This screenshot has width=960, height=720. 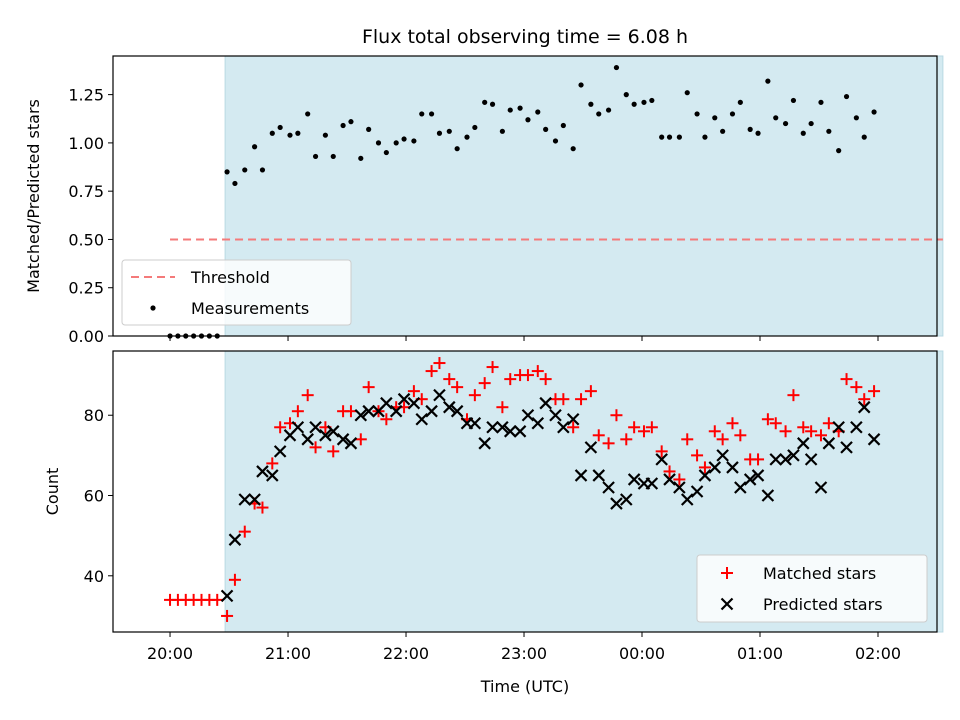 I want to click on bottom-y-tick-label: 60, so click(x=94, y=496).